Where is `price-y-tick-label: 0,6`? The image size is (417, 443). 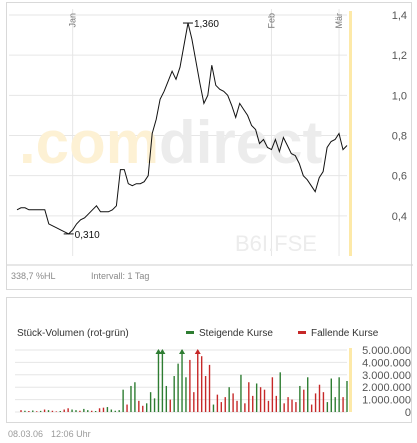
price-y-tick-label: 0,6 is located at coordinates (399, 177).